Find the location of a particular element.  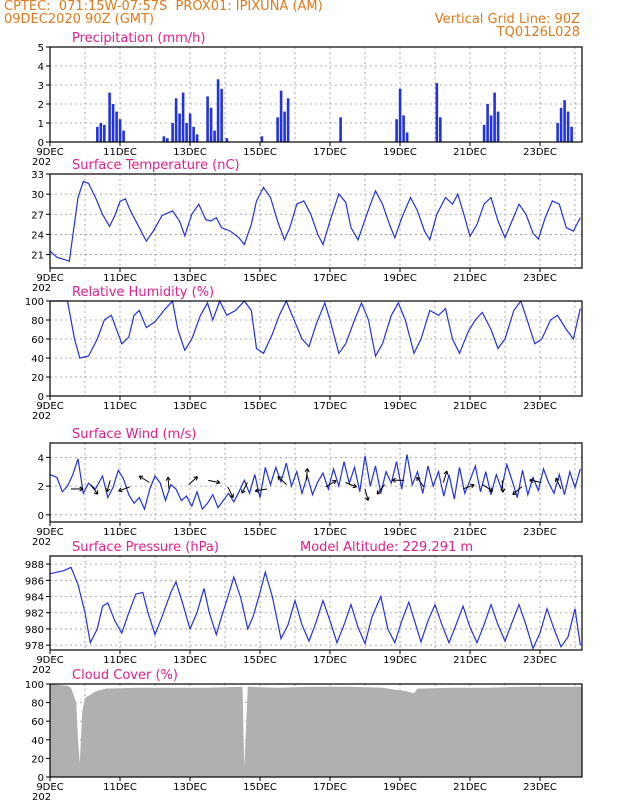

precip-ytick-label: 4 is located at coordinates (41, 67).